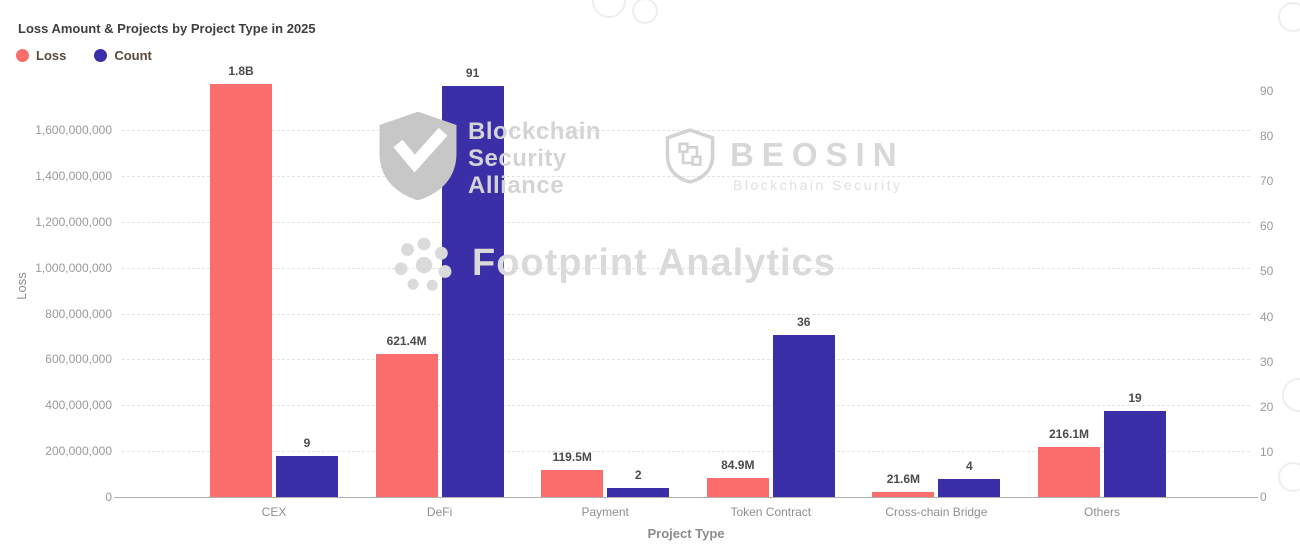 This screenshot has width=1300, height=558. Describe the element at coordinates (1135, 398) in the screenshot. I see `bar-value-label-count-others: 19` at that location.